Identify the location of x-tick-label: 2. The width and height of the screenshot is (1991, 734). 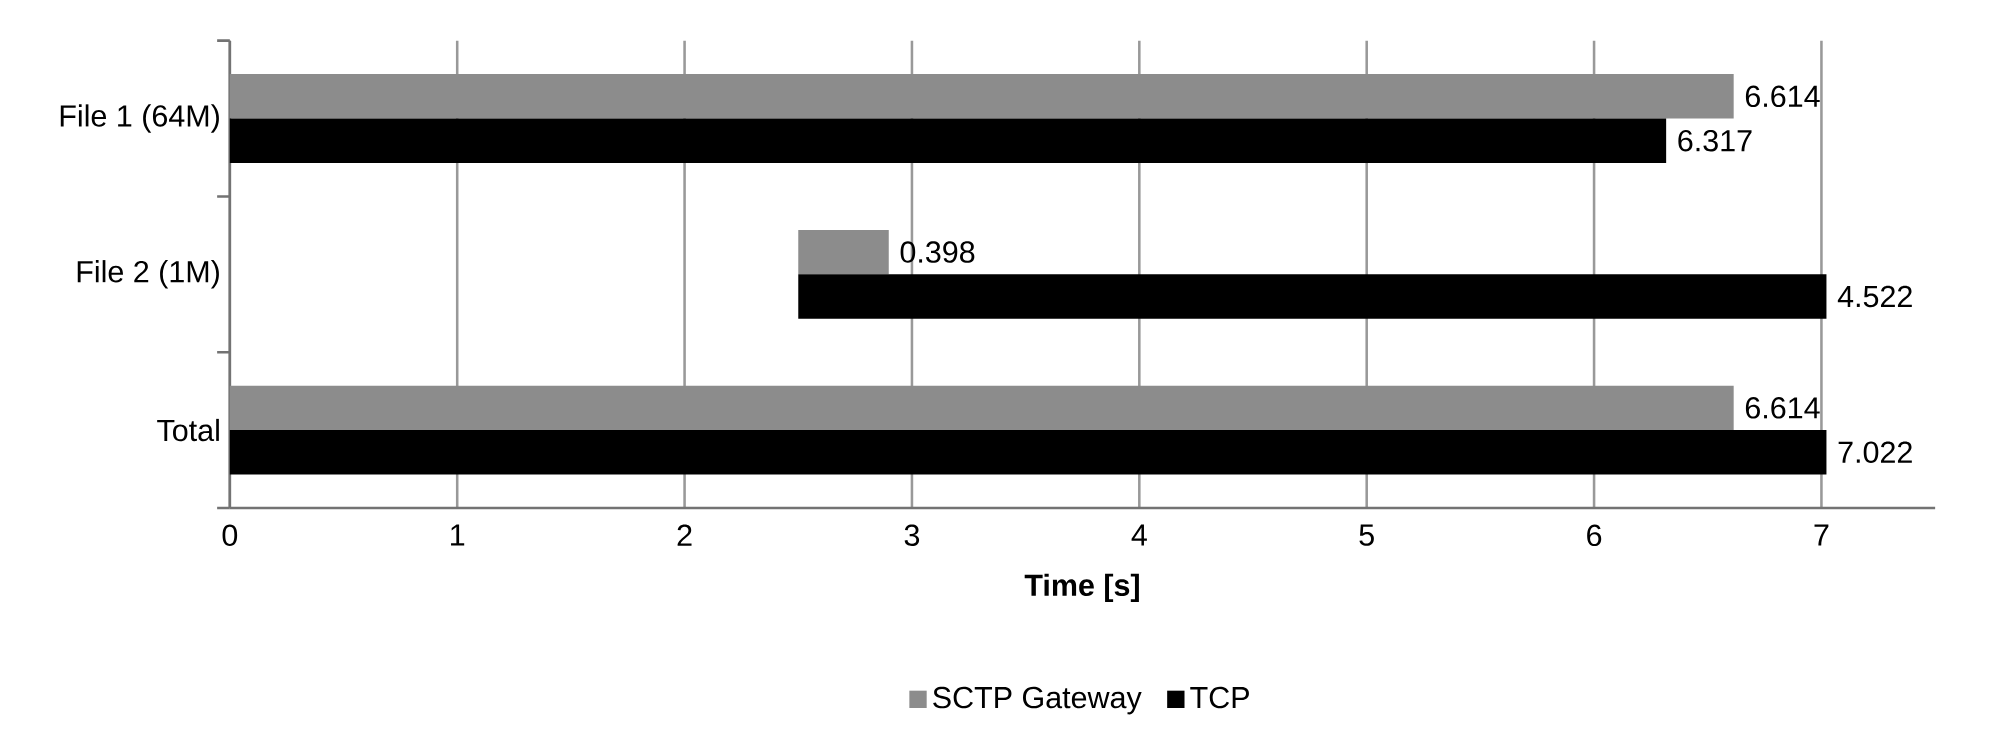
(684, 535).